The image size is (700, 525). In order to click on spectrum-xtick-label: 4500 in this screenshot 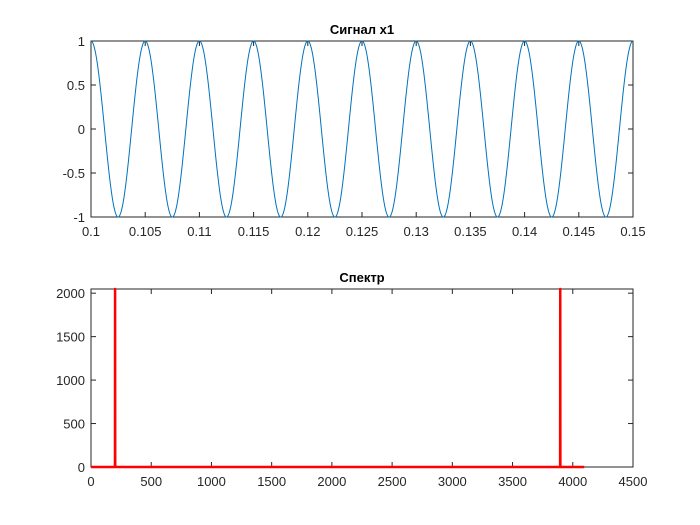, I will do `click(633, 481)`.